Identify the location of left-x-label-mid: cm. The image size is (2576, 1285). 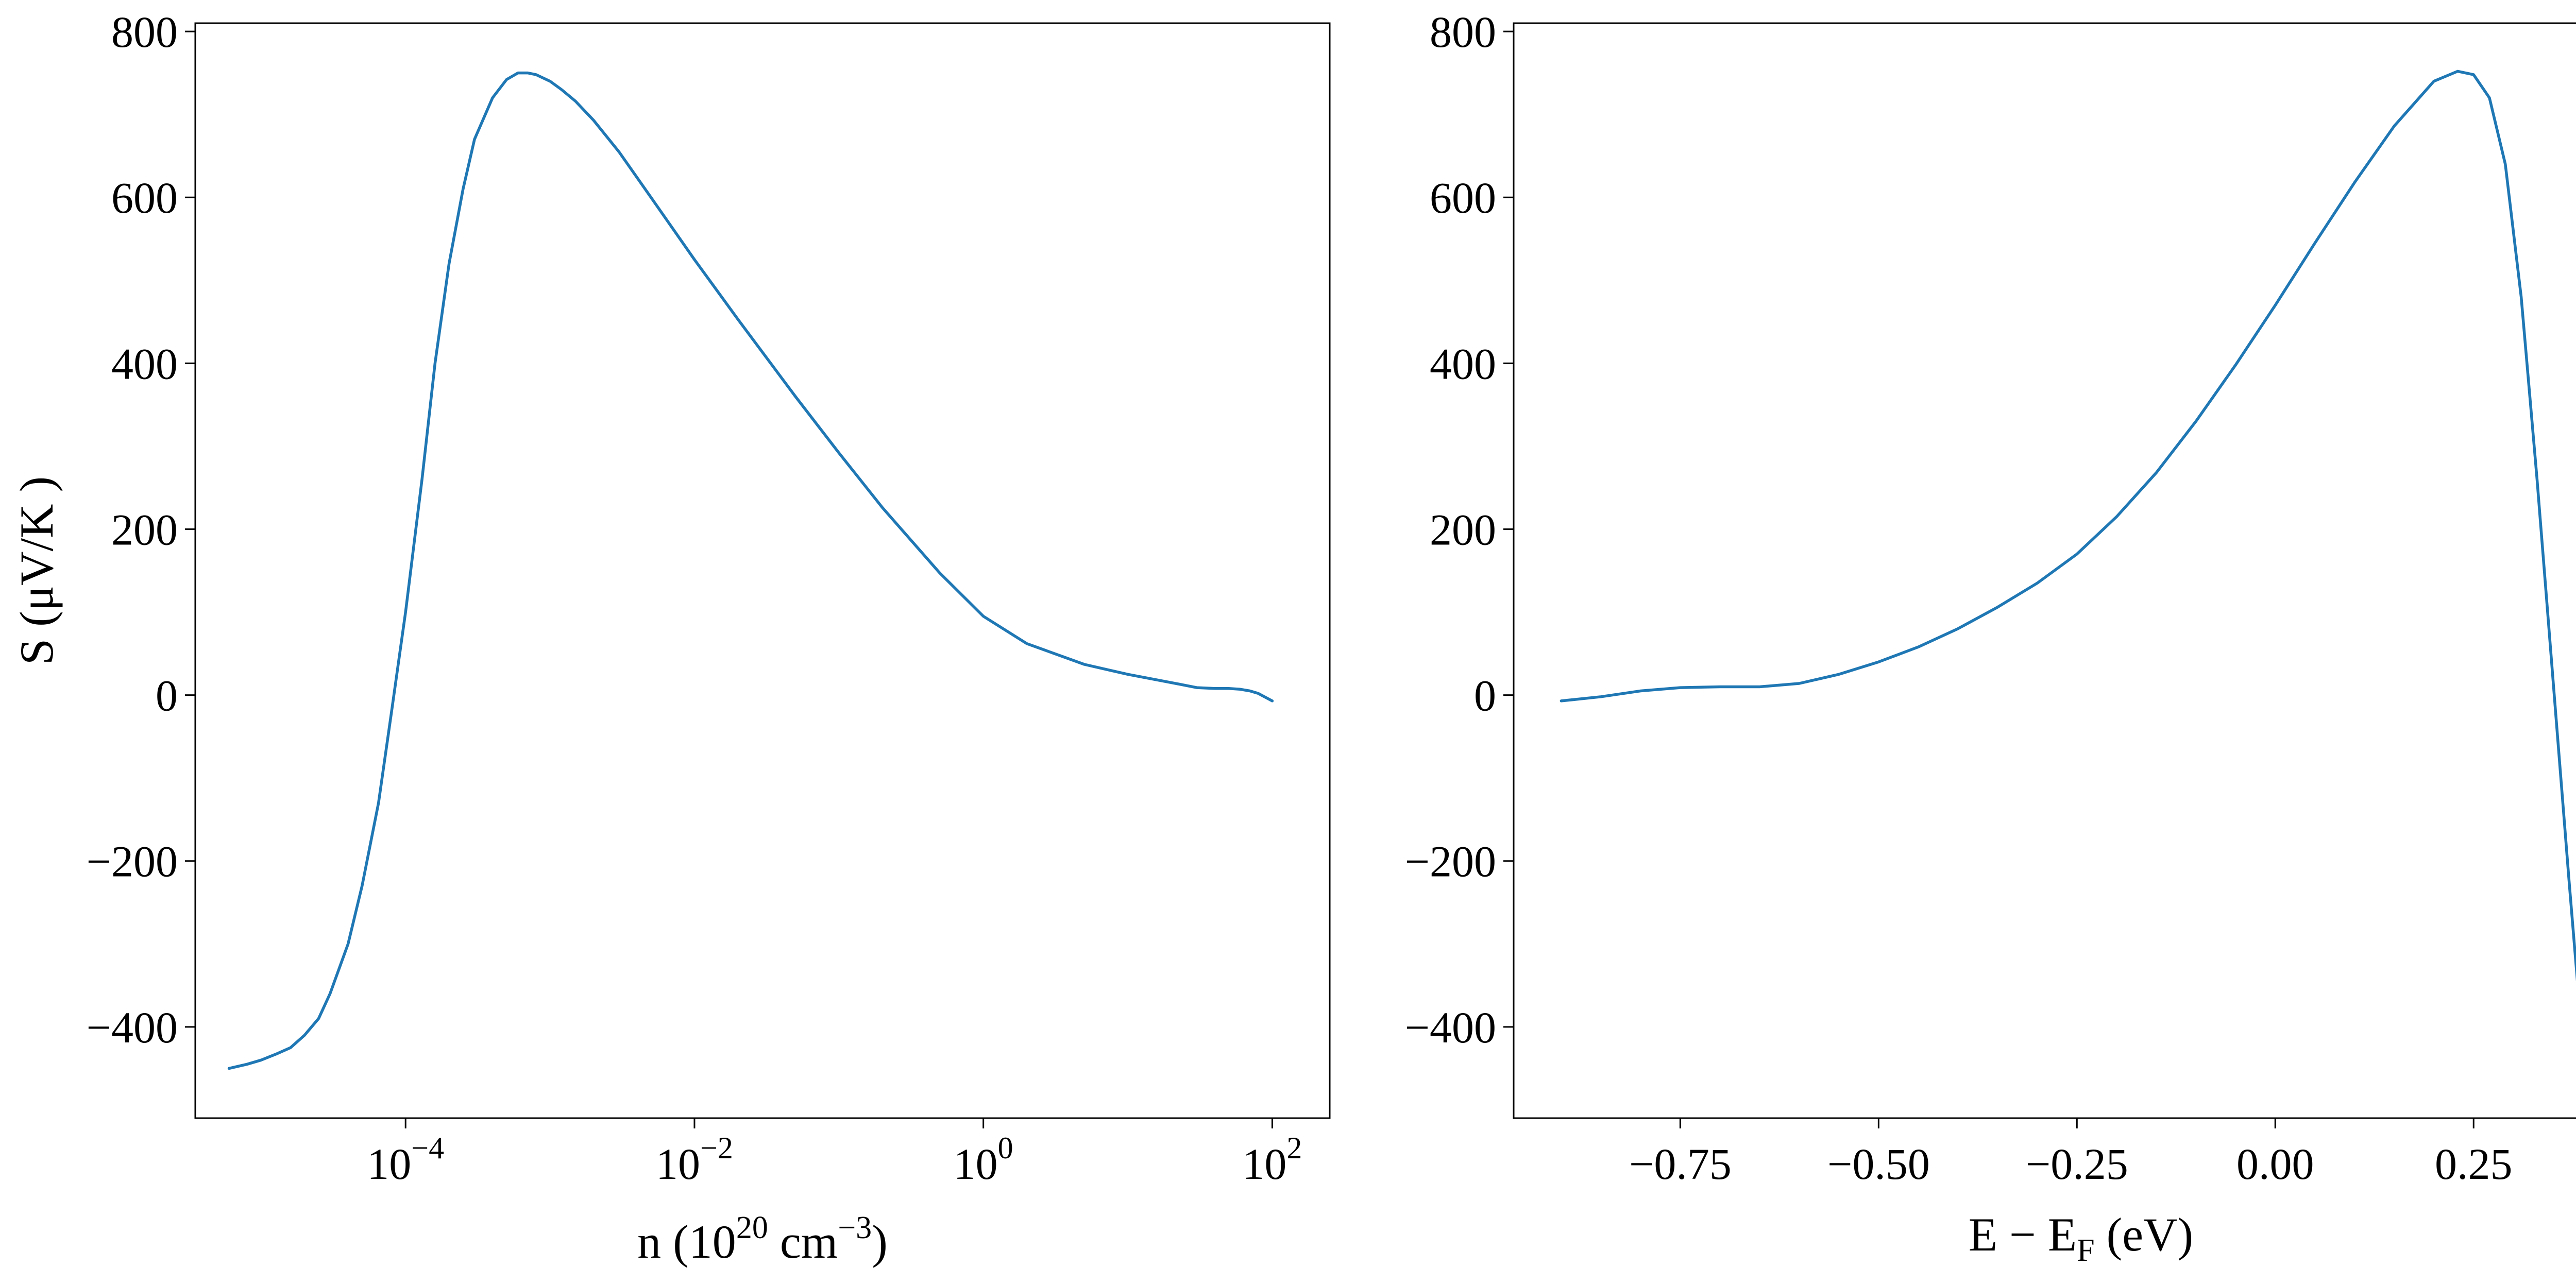
(803, 1241).